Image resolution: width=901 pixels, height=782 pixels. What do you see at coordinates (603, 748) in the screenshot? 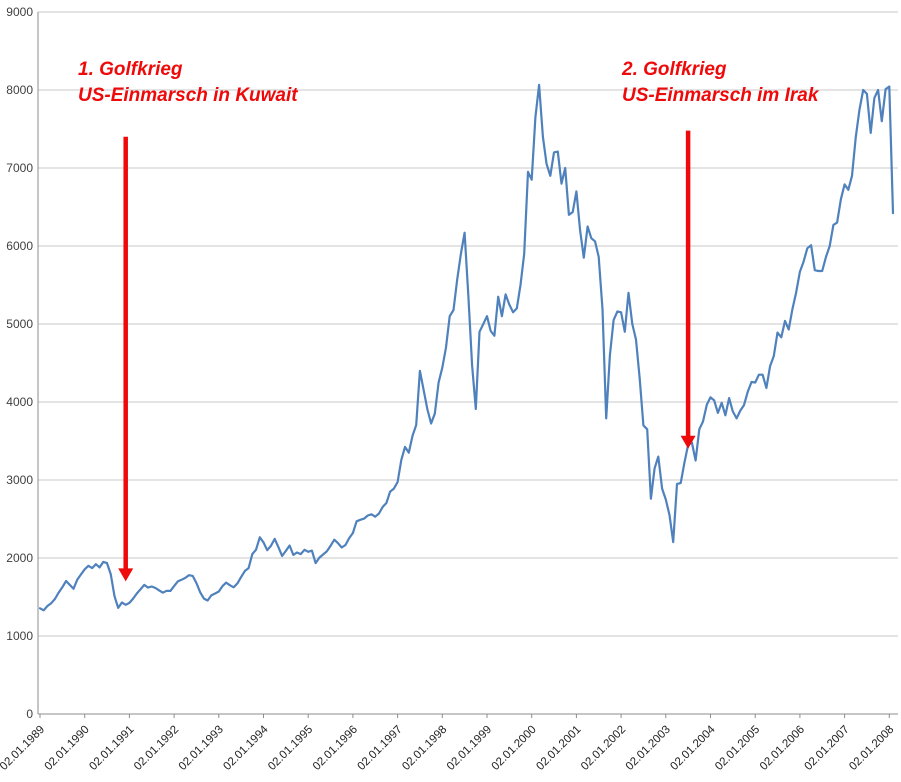
I see `x-axis-tick-label: 02.01.2002` at bounding box center [603, 748].